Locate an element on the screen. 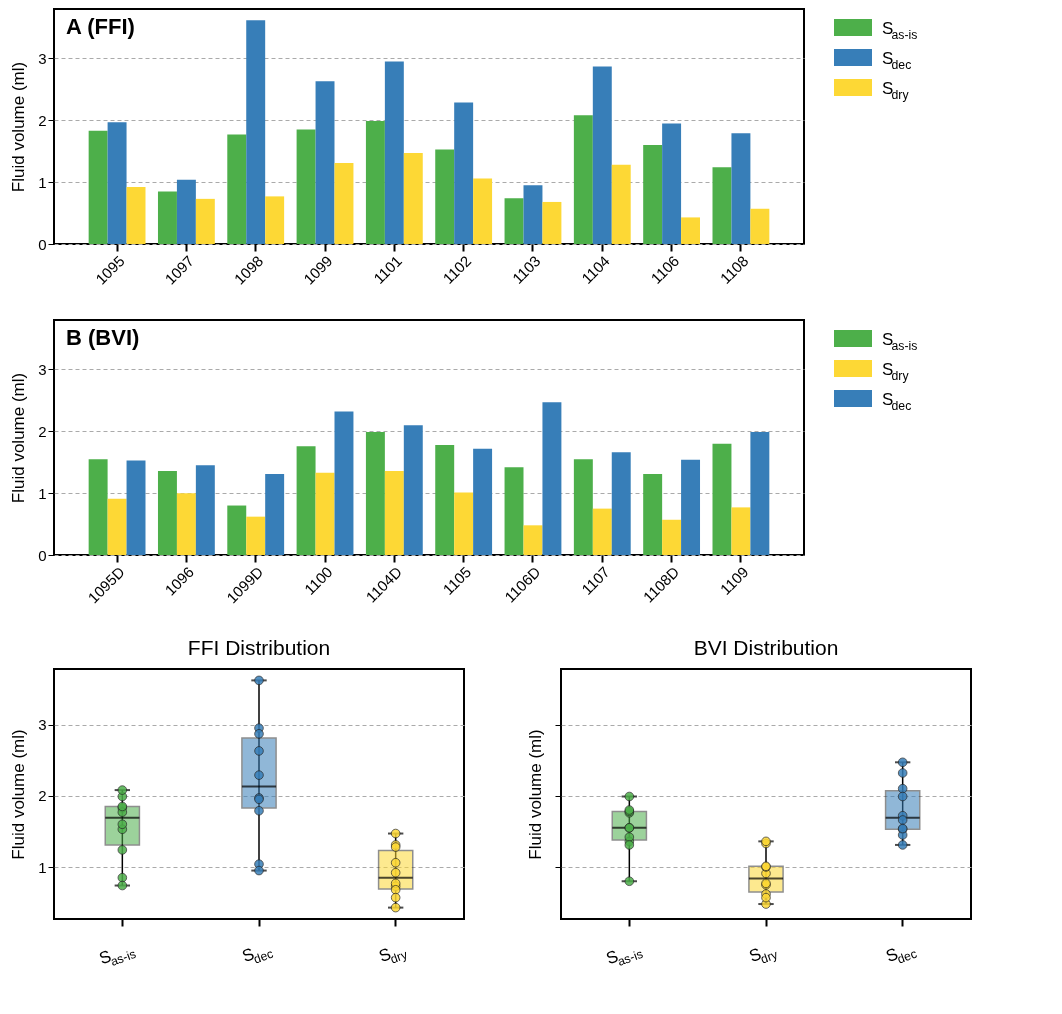  chart-title: B (BVI) is located at coordinates (103, 337).